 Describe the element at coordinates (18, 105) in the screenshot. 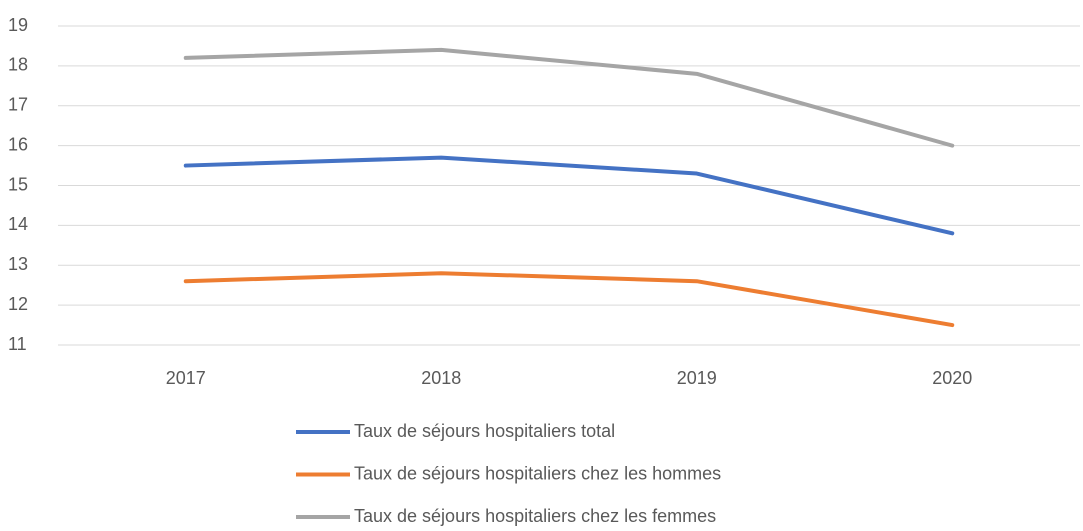

I see `y-tick-label: 17` at that location.